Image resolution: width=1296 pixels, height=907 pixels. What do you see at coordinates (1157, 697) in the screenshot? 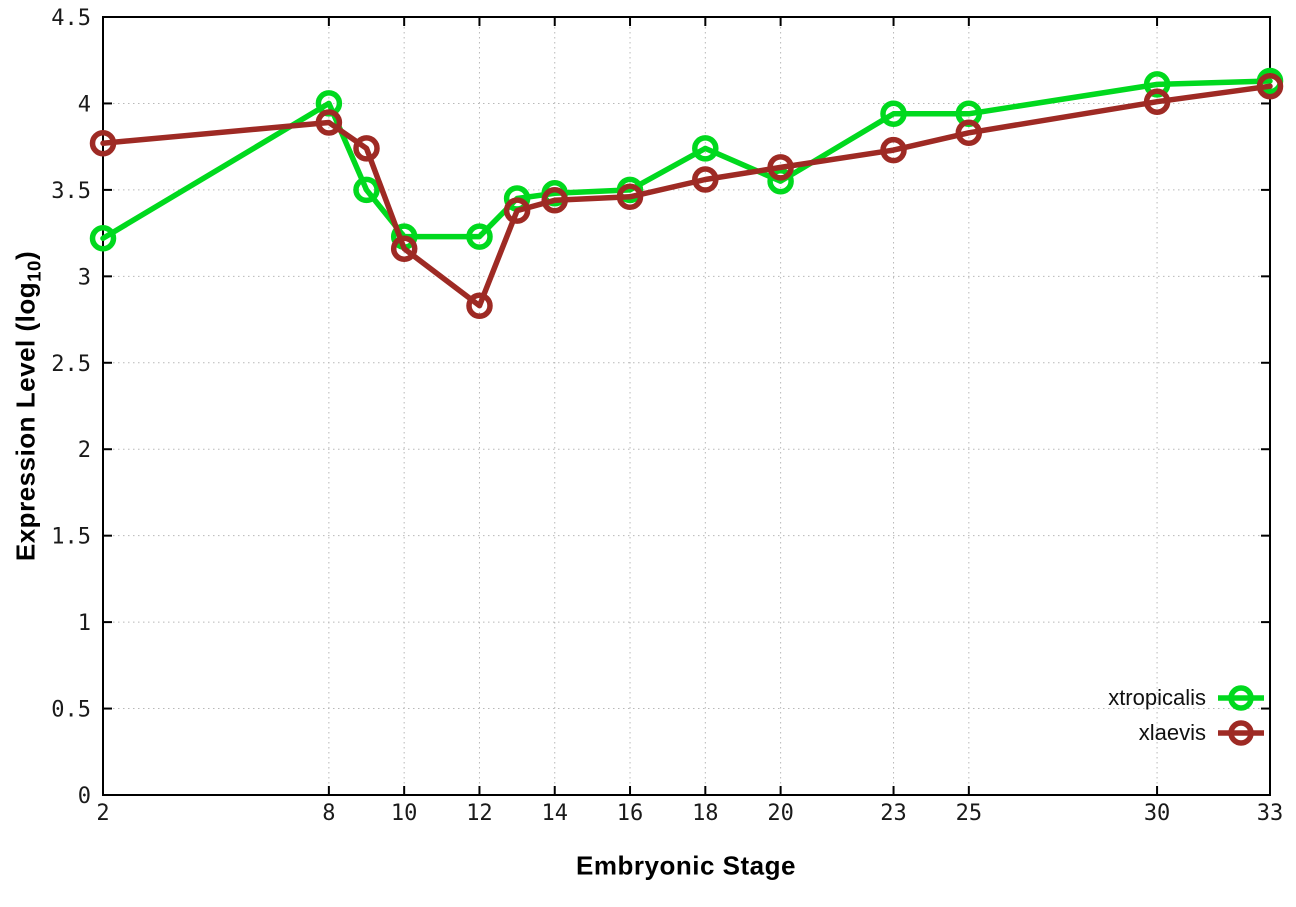
I see `legend-label-xtropicalis: xtropicalis` at bounding box center [1157, 697].